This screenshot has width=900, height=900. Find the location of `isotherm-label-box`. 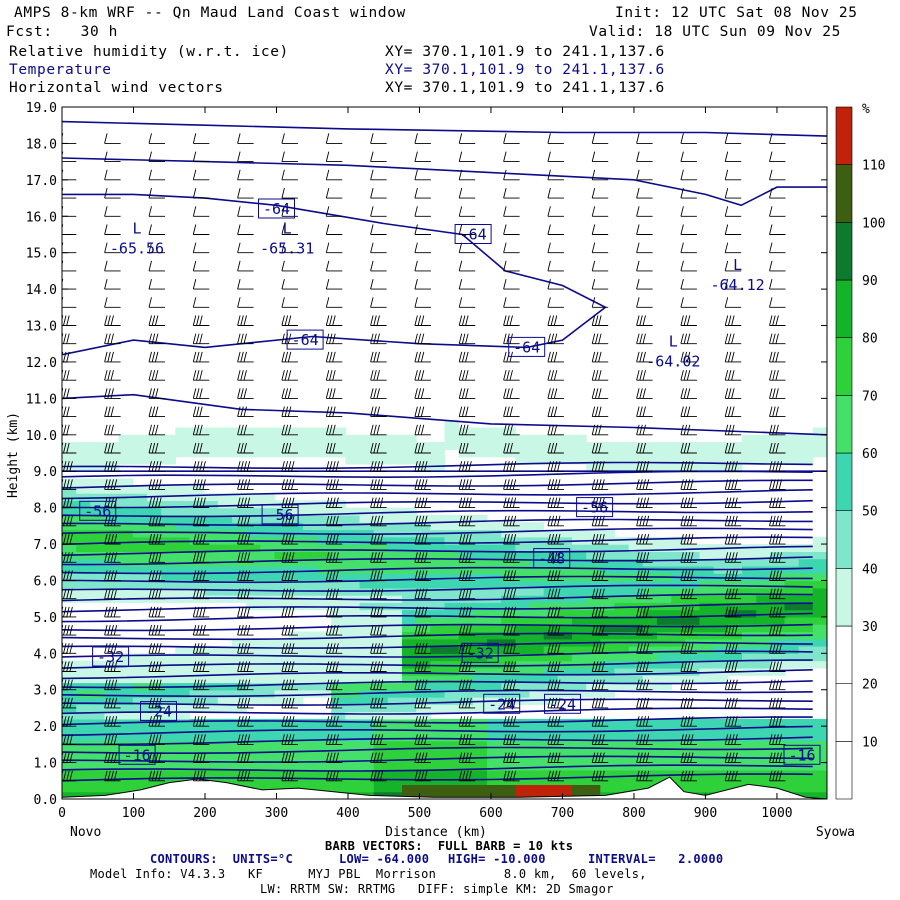

isotherm-label-box is located at coordinates (111, 656).